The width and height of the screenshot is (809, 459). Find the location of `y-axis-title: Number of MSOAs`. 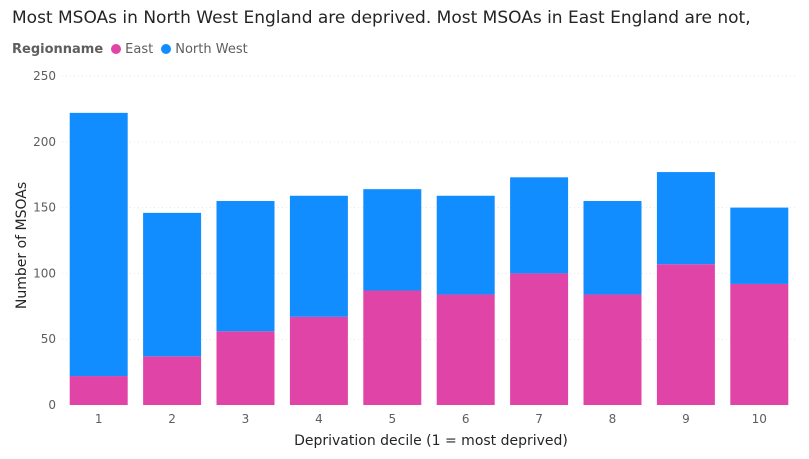

y-axis-title: Number of MSOAs is located at coordinates (22, 245).